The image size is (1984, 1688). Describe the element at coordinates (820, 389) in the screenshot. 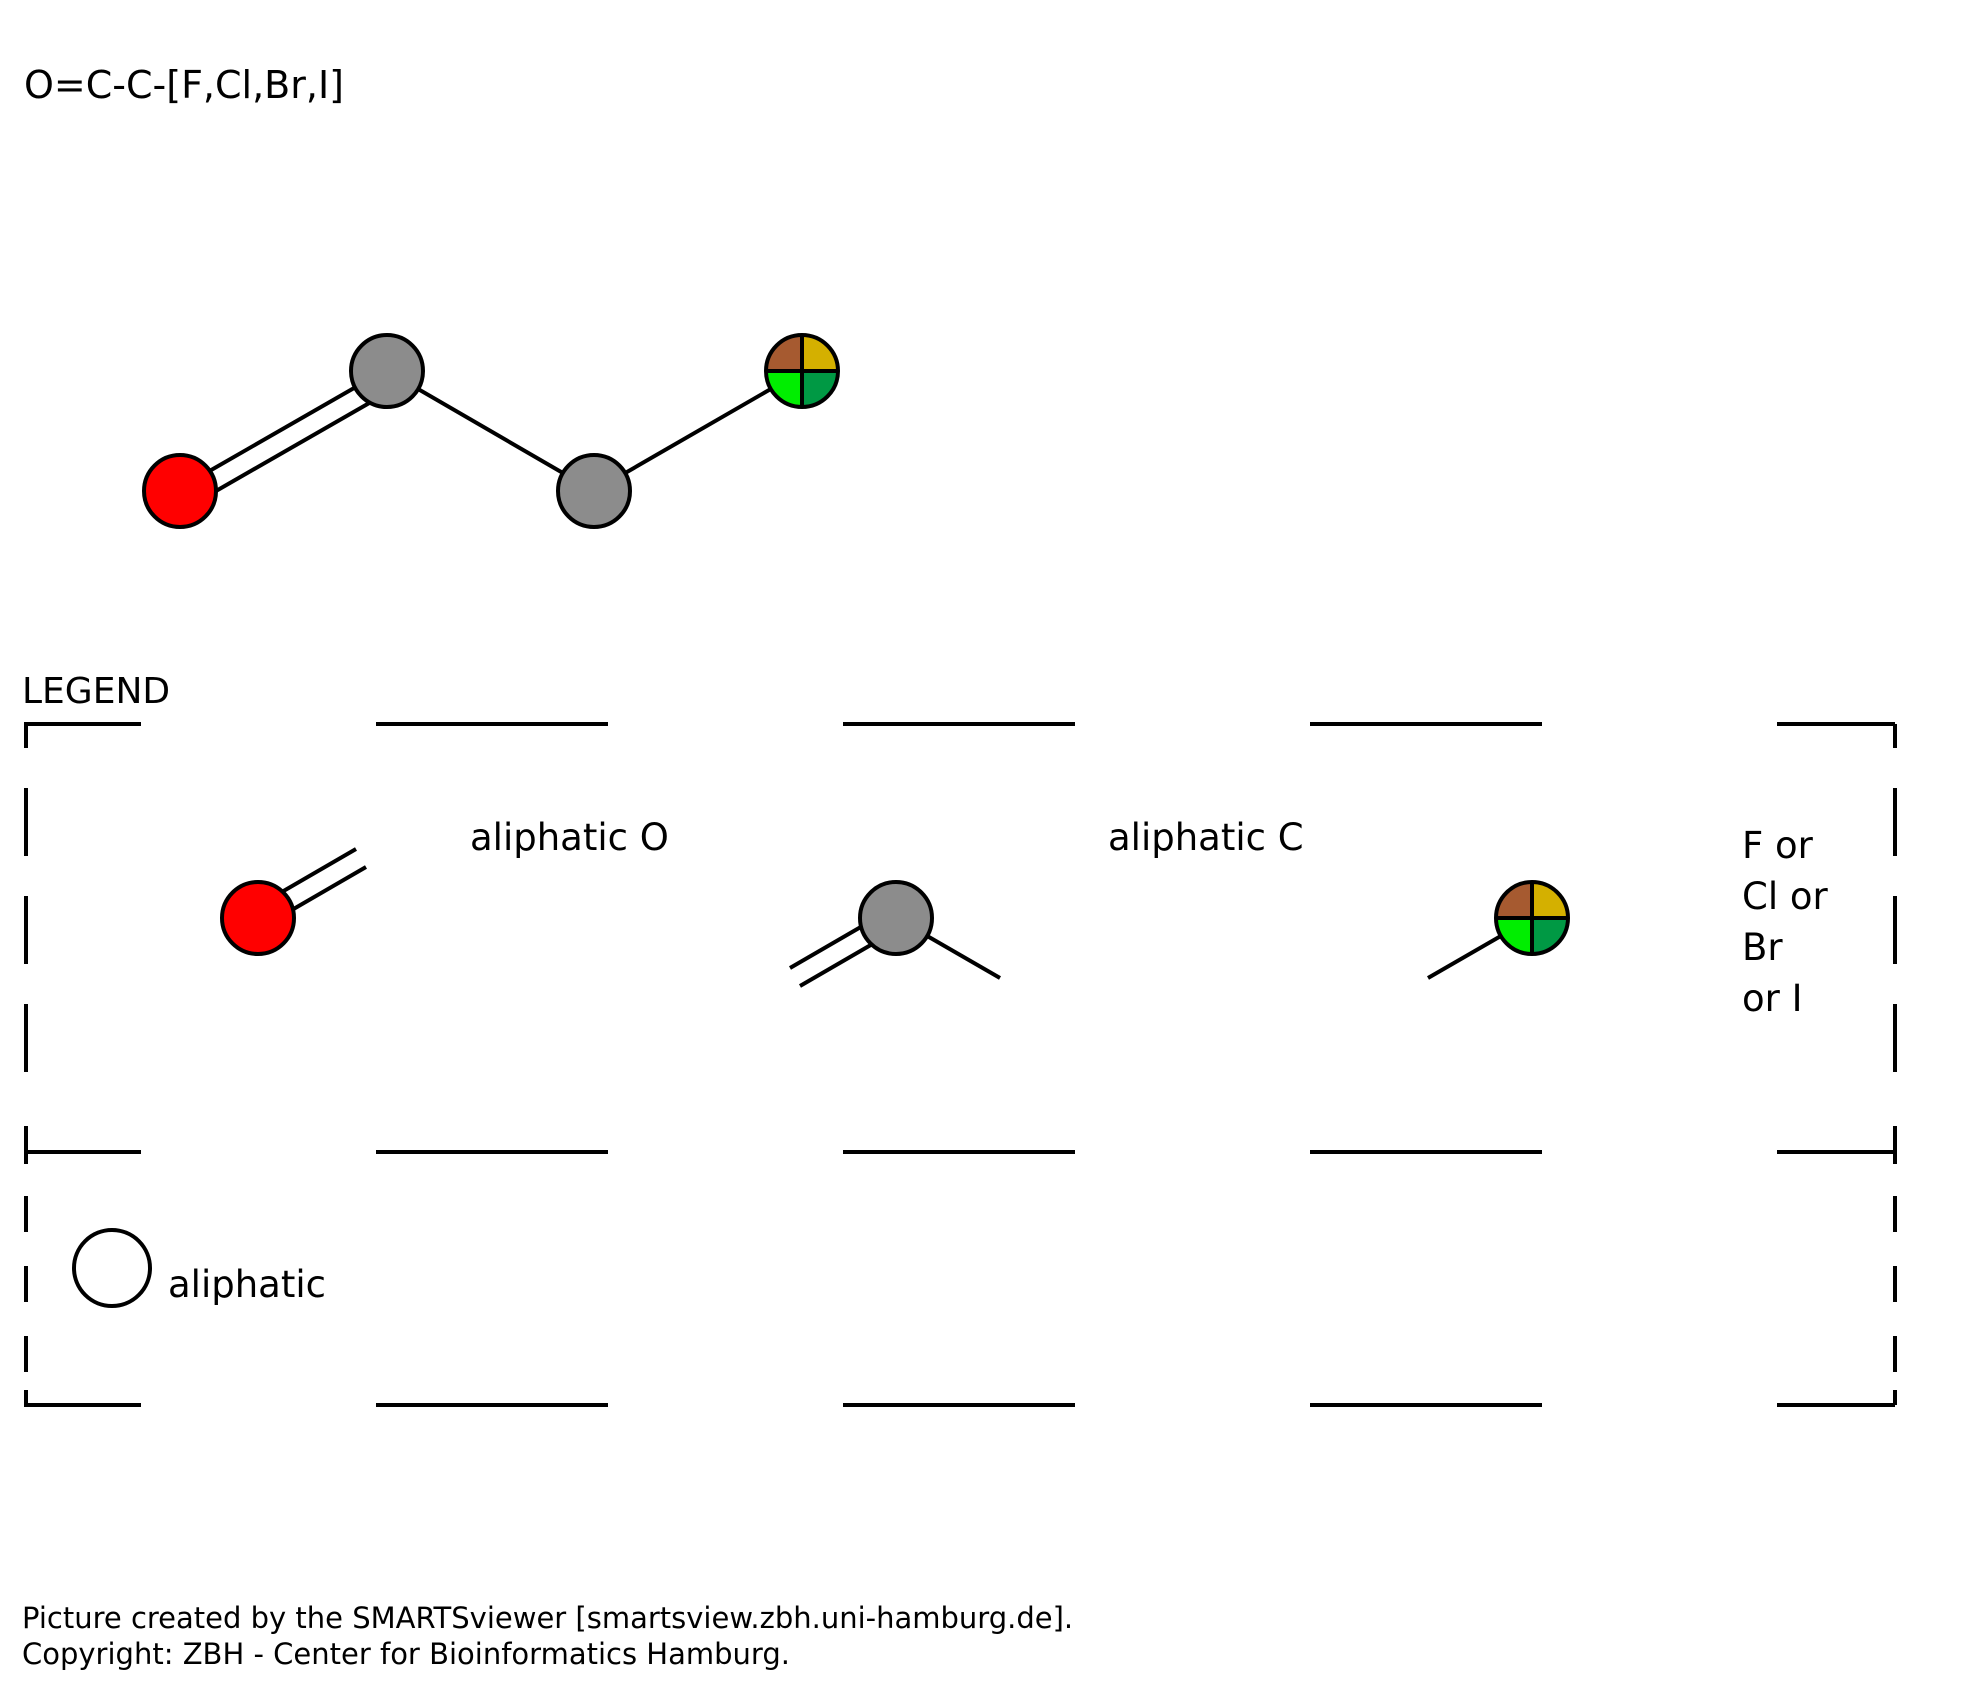

I see `halogen-quadrant-cl` at that location.